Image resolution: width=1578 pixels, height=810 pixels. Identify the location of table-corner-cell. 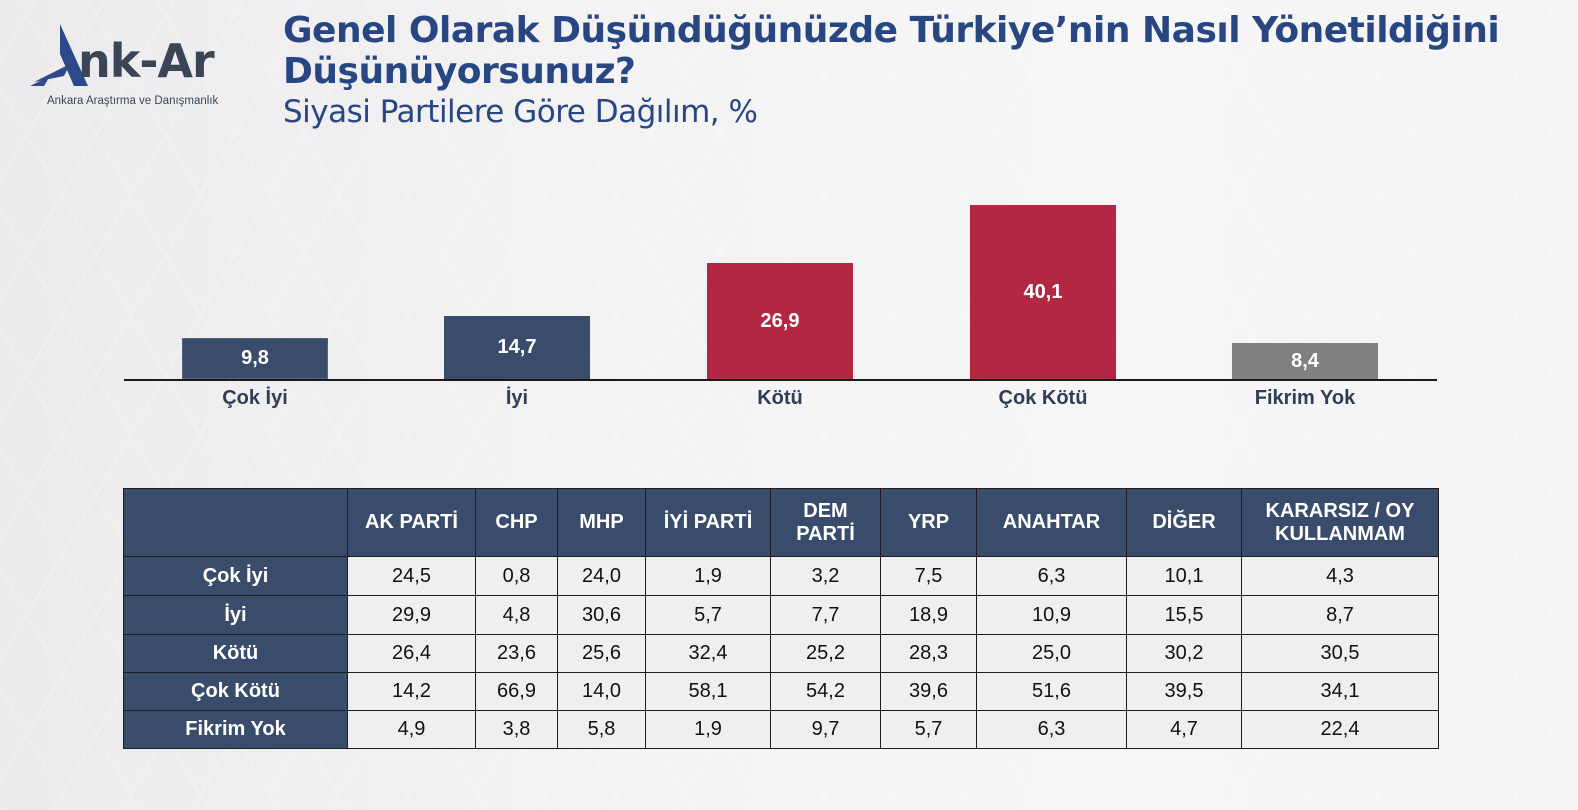
(235, 522).